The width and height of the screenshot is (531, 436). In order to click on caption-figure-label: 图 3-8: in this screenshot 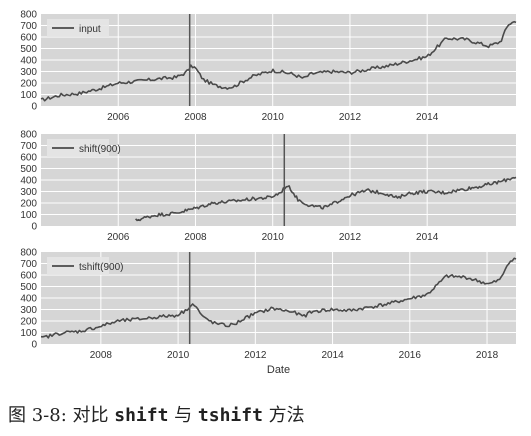, I will do `click(37, 415)`.